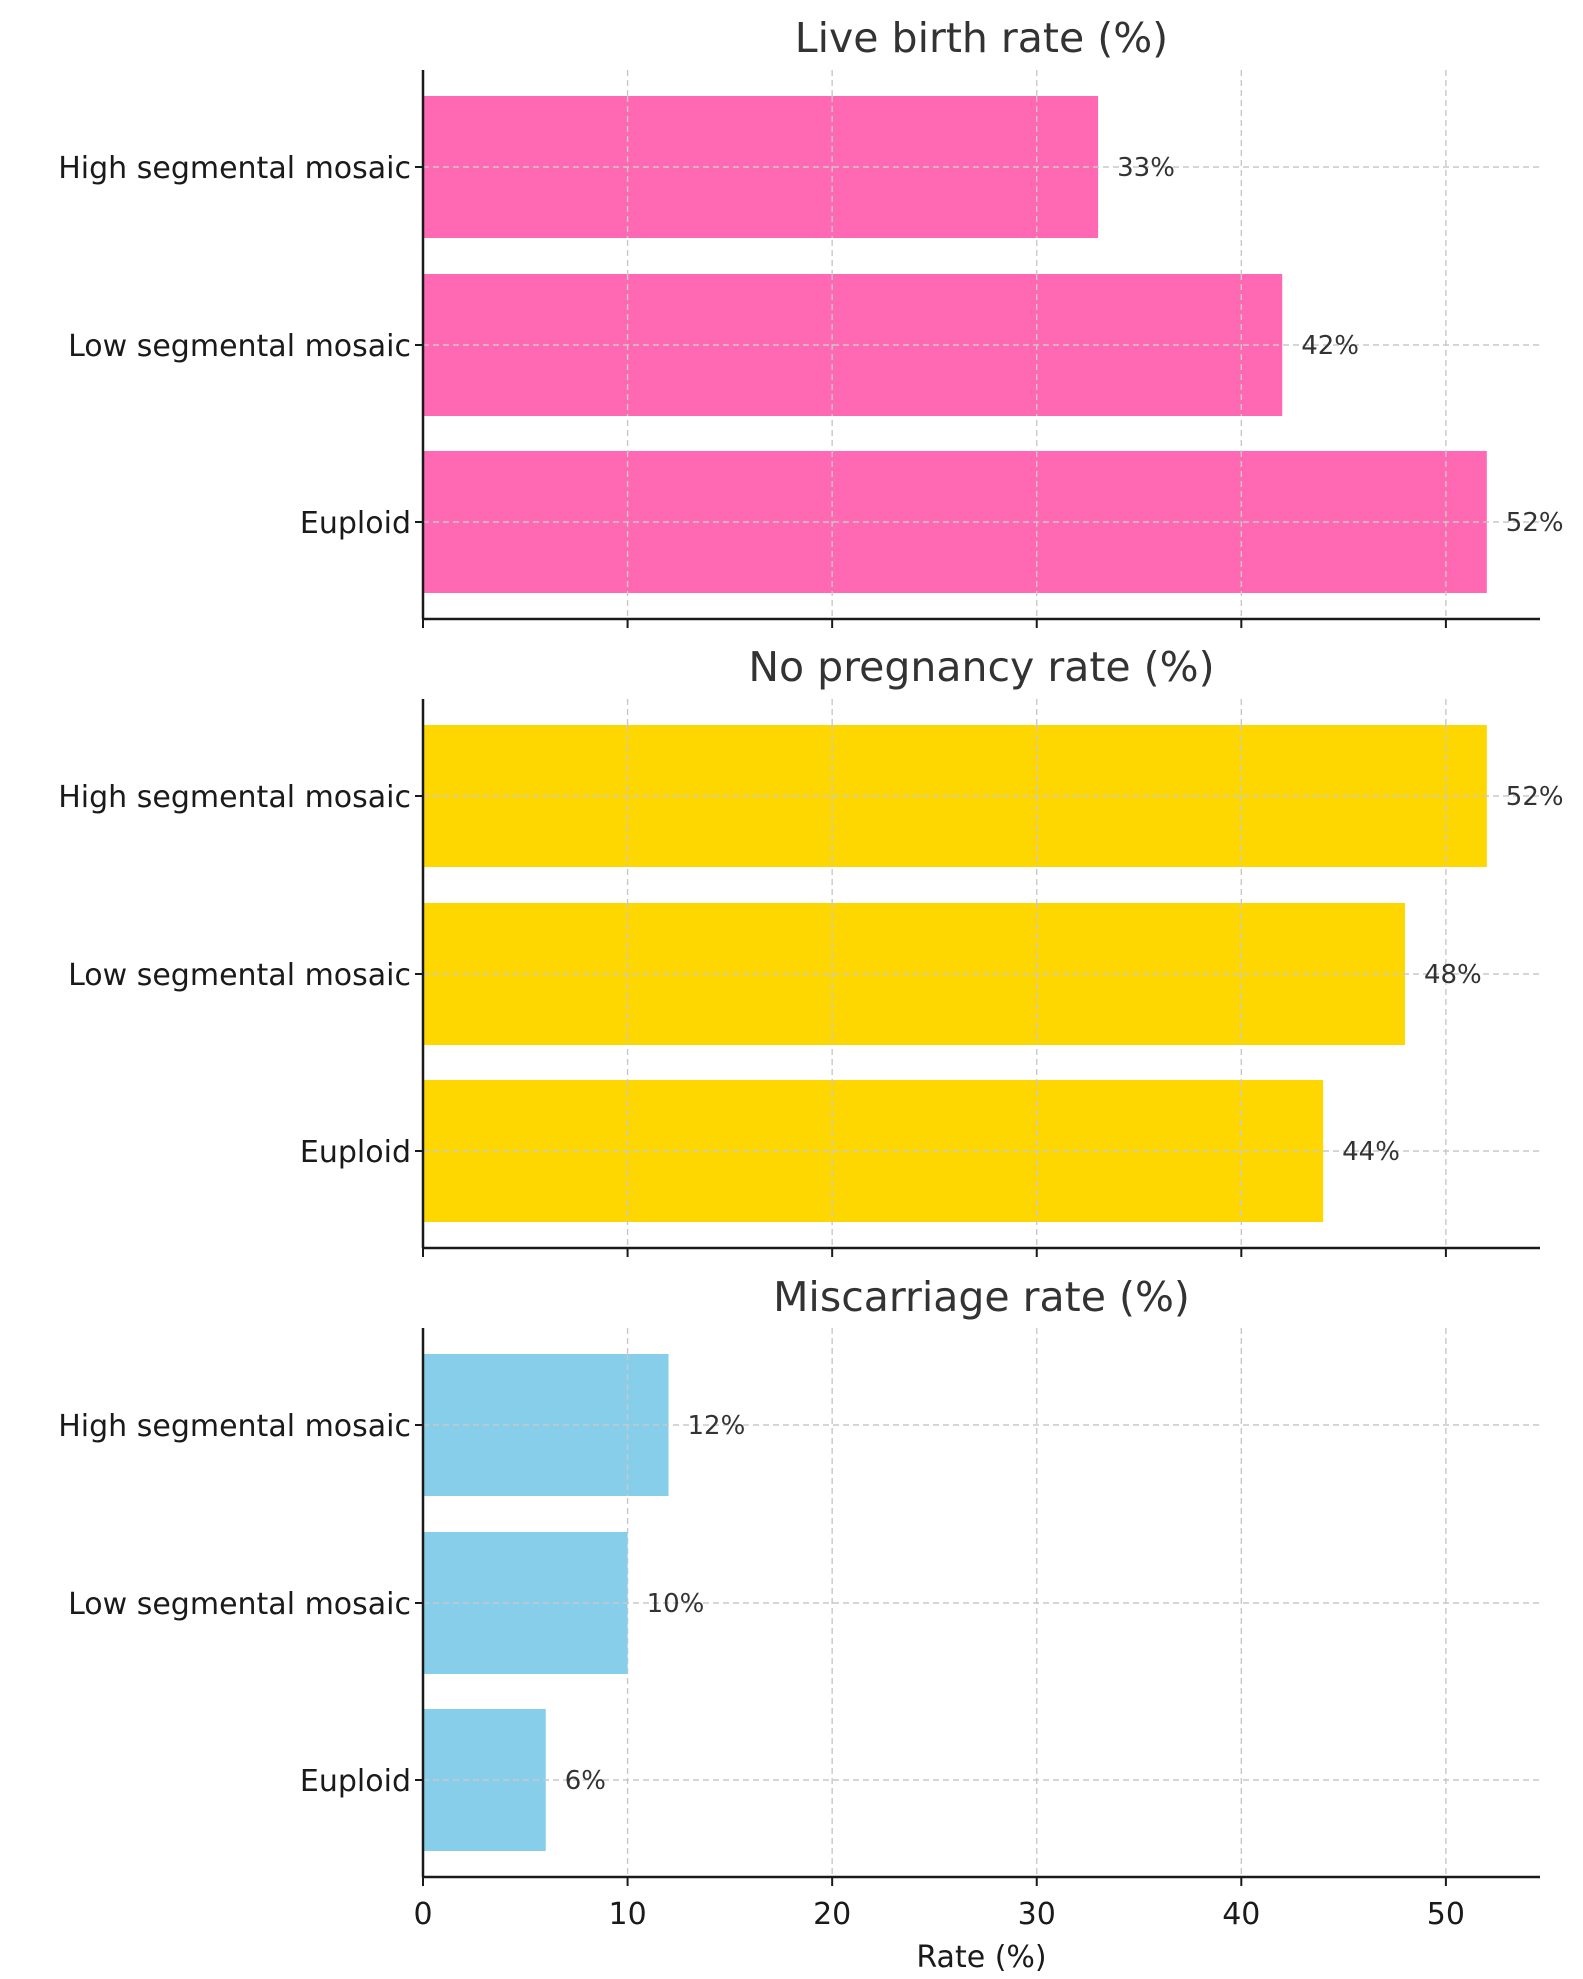 The image size is (1583, 1979). I want to click on value-label: 33%, so click(1146, 168).